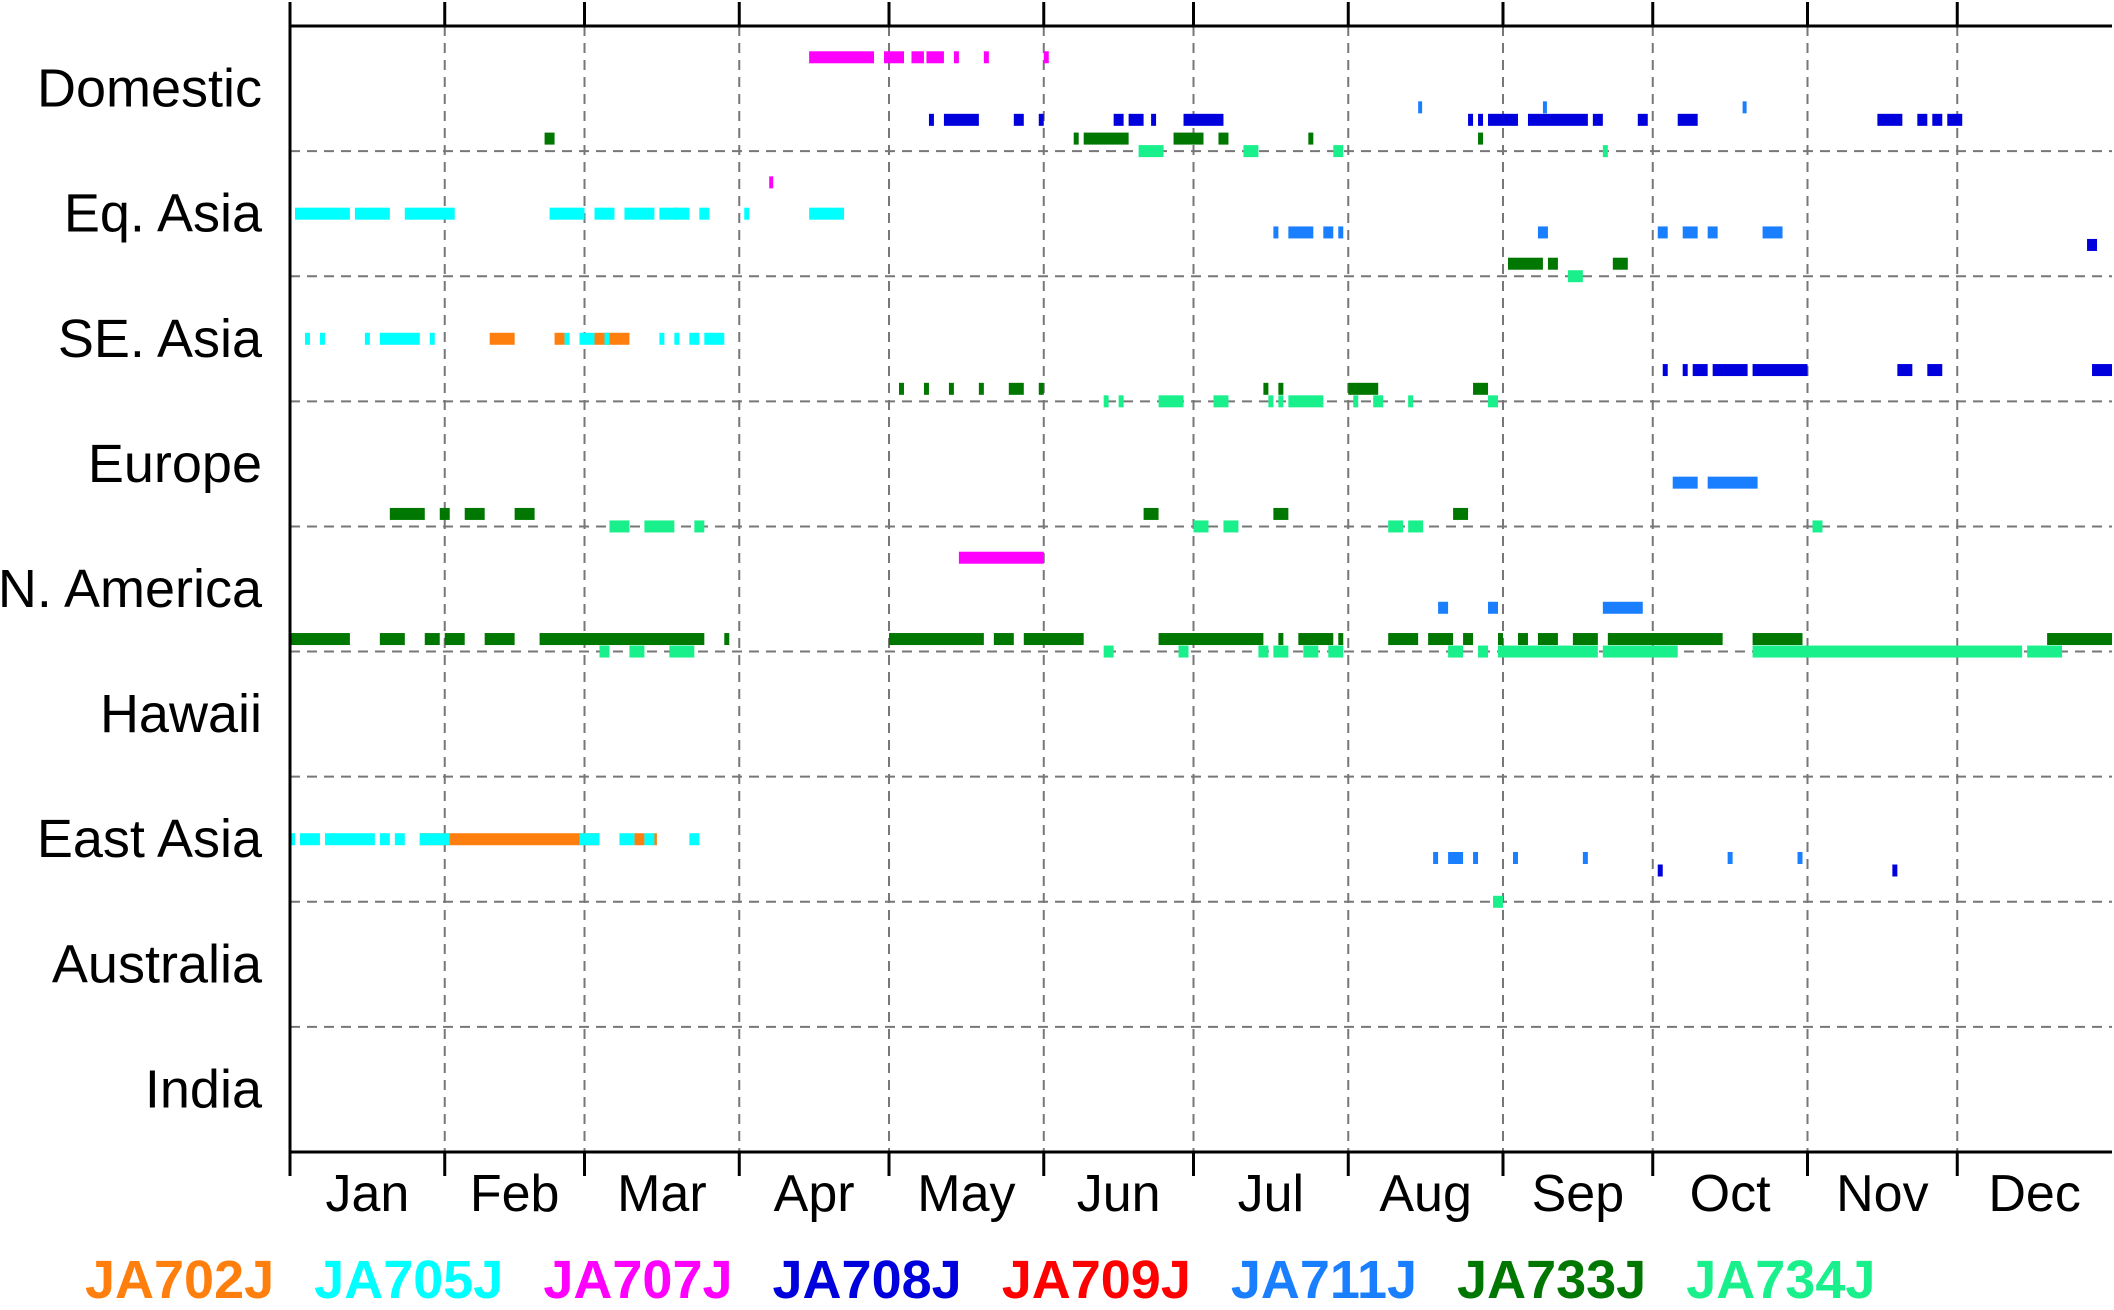  I want to click on interval-bar-ja702j, so click(612, 338).